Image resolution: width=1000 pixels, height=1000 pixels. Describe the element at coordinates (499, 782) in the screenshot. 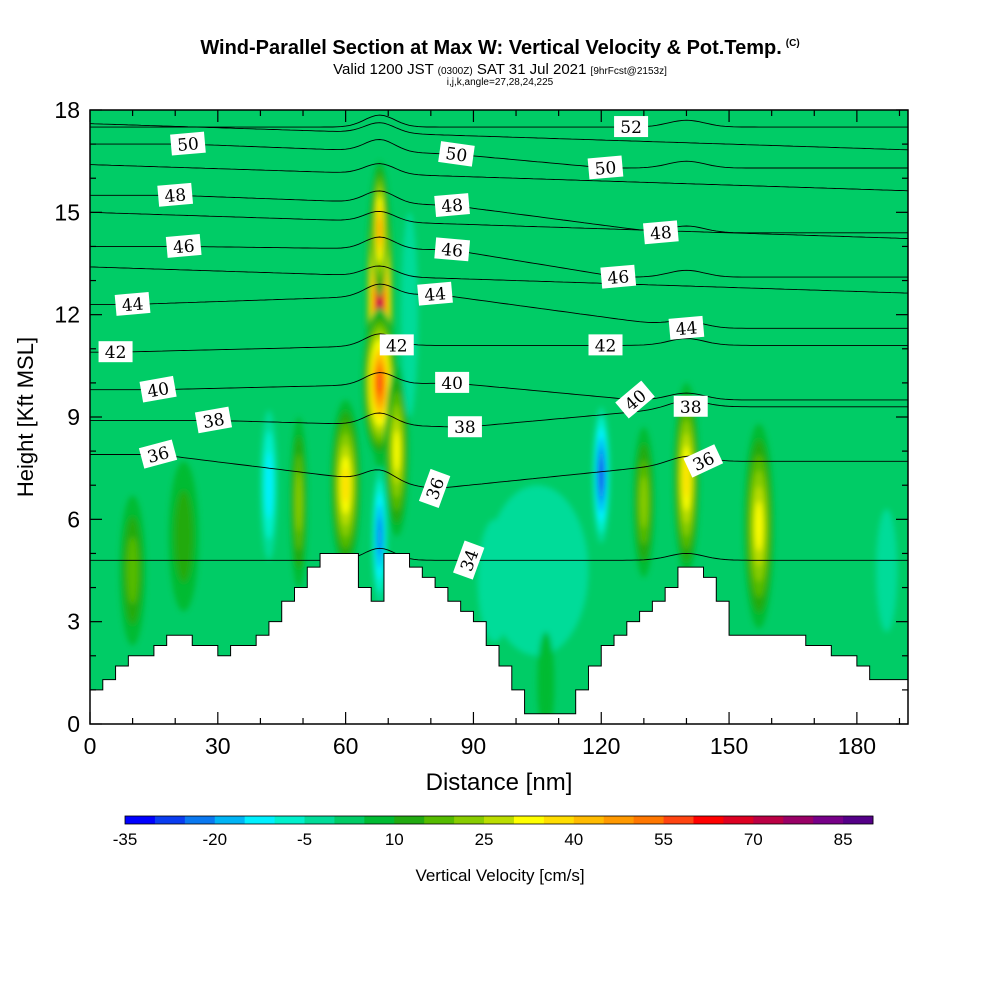

I see `x-axis-label: Distance [nm]` at that location.